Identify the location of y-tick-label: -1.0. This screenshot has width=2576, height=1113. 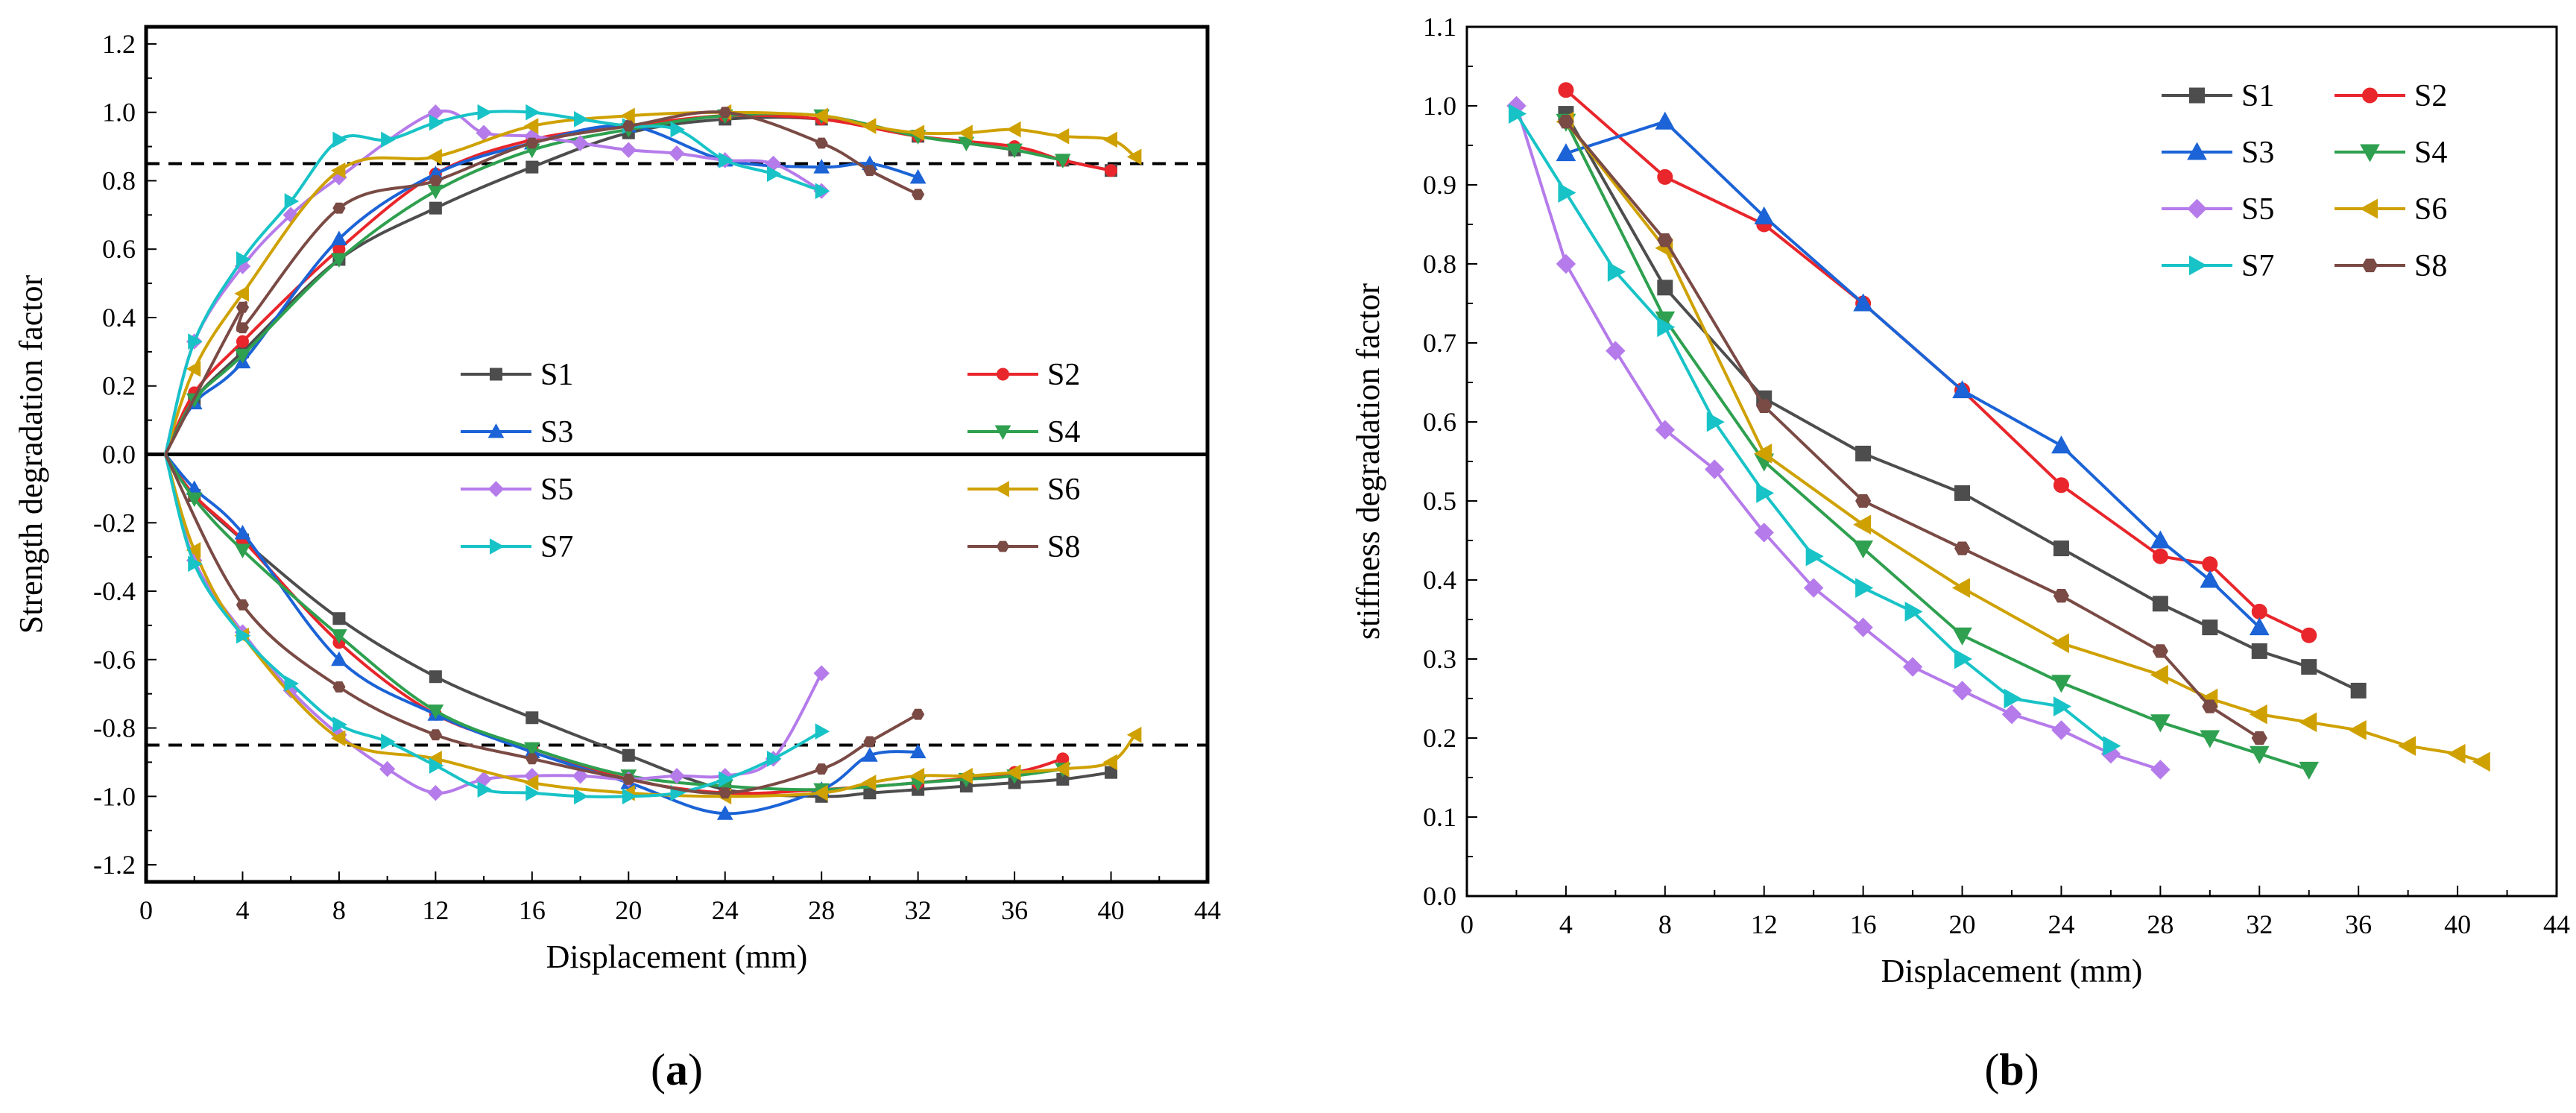
(114, 796).